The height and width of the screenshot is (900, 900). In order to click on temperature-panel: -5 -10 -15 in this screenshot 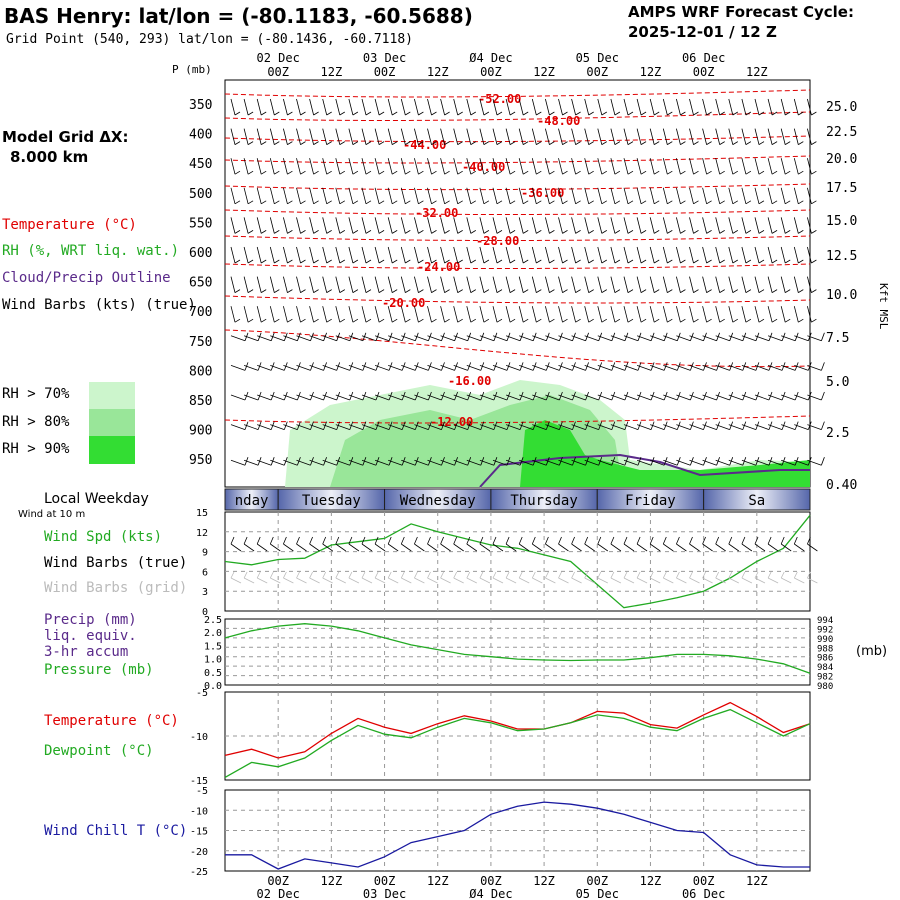, I will do `click(500, 737)`.